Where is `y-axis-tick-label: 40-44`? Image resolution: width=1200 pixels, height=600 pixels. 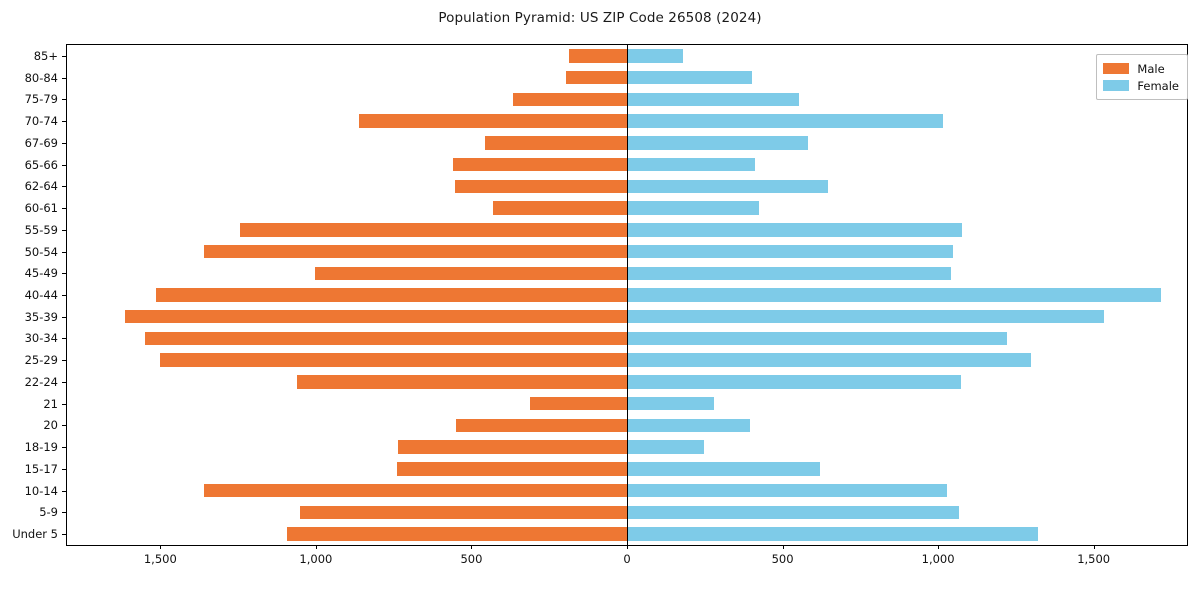
y-axis-tick-label: 40-44 is located at coordinates (41, 295).